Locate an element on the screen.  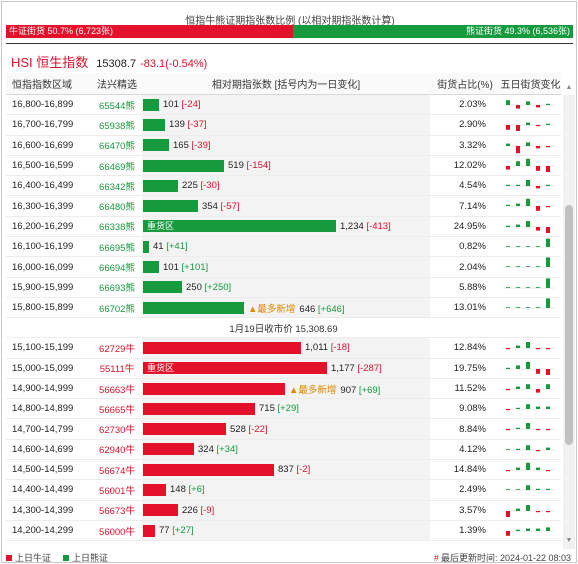
table-row: 14,400-14,499 56001牛 148 [+6] 2.49% is located at coordinates (283, 490).